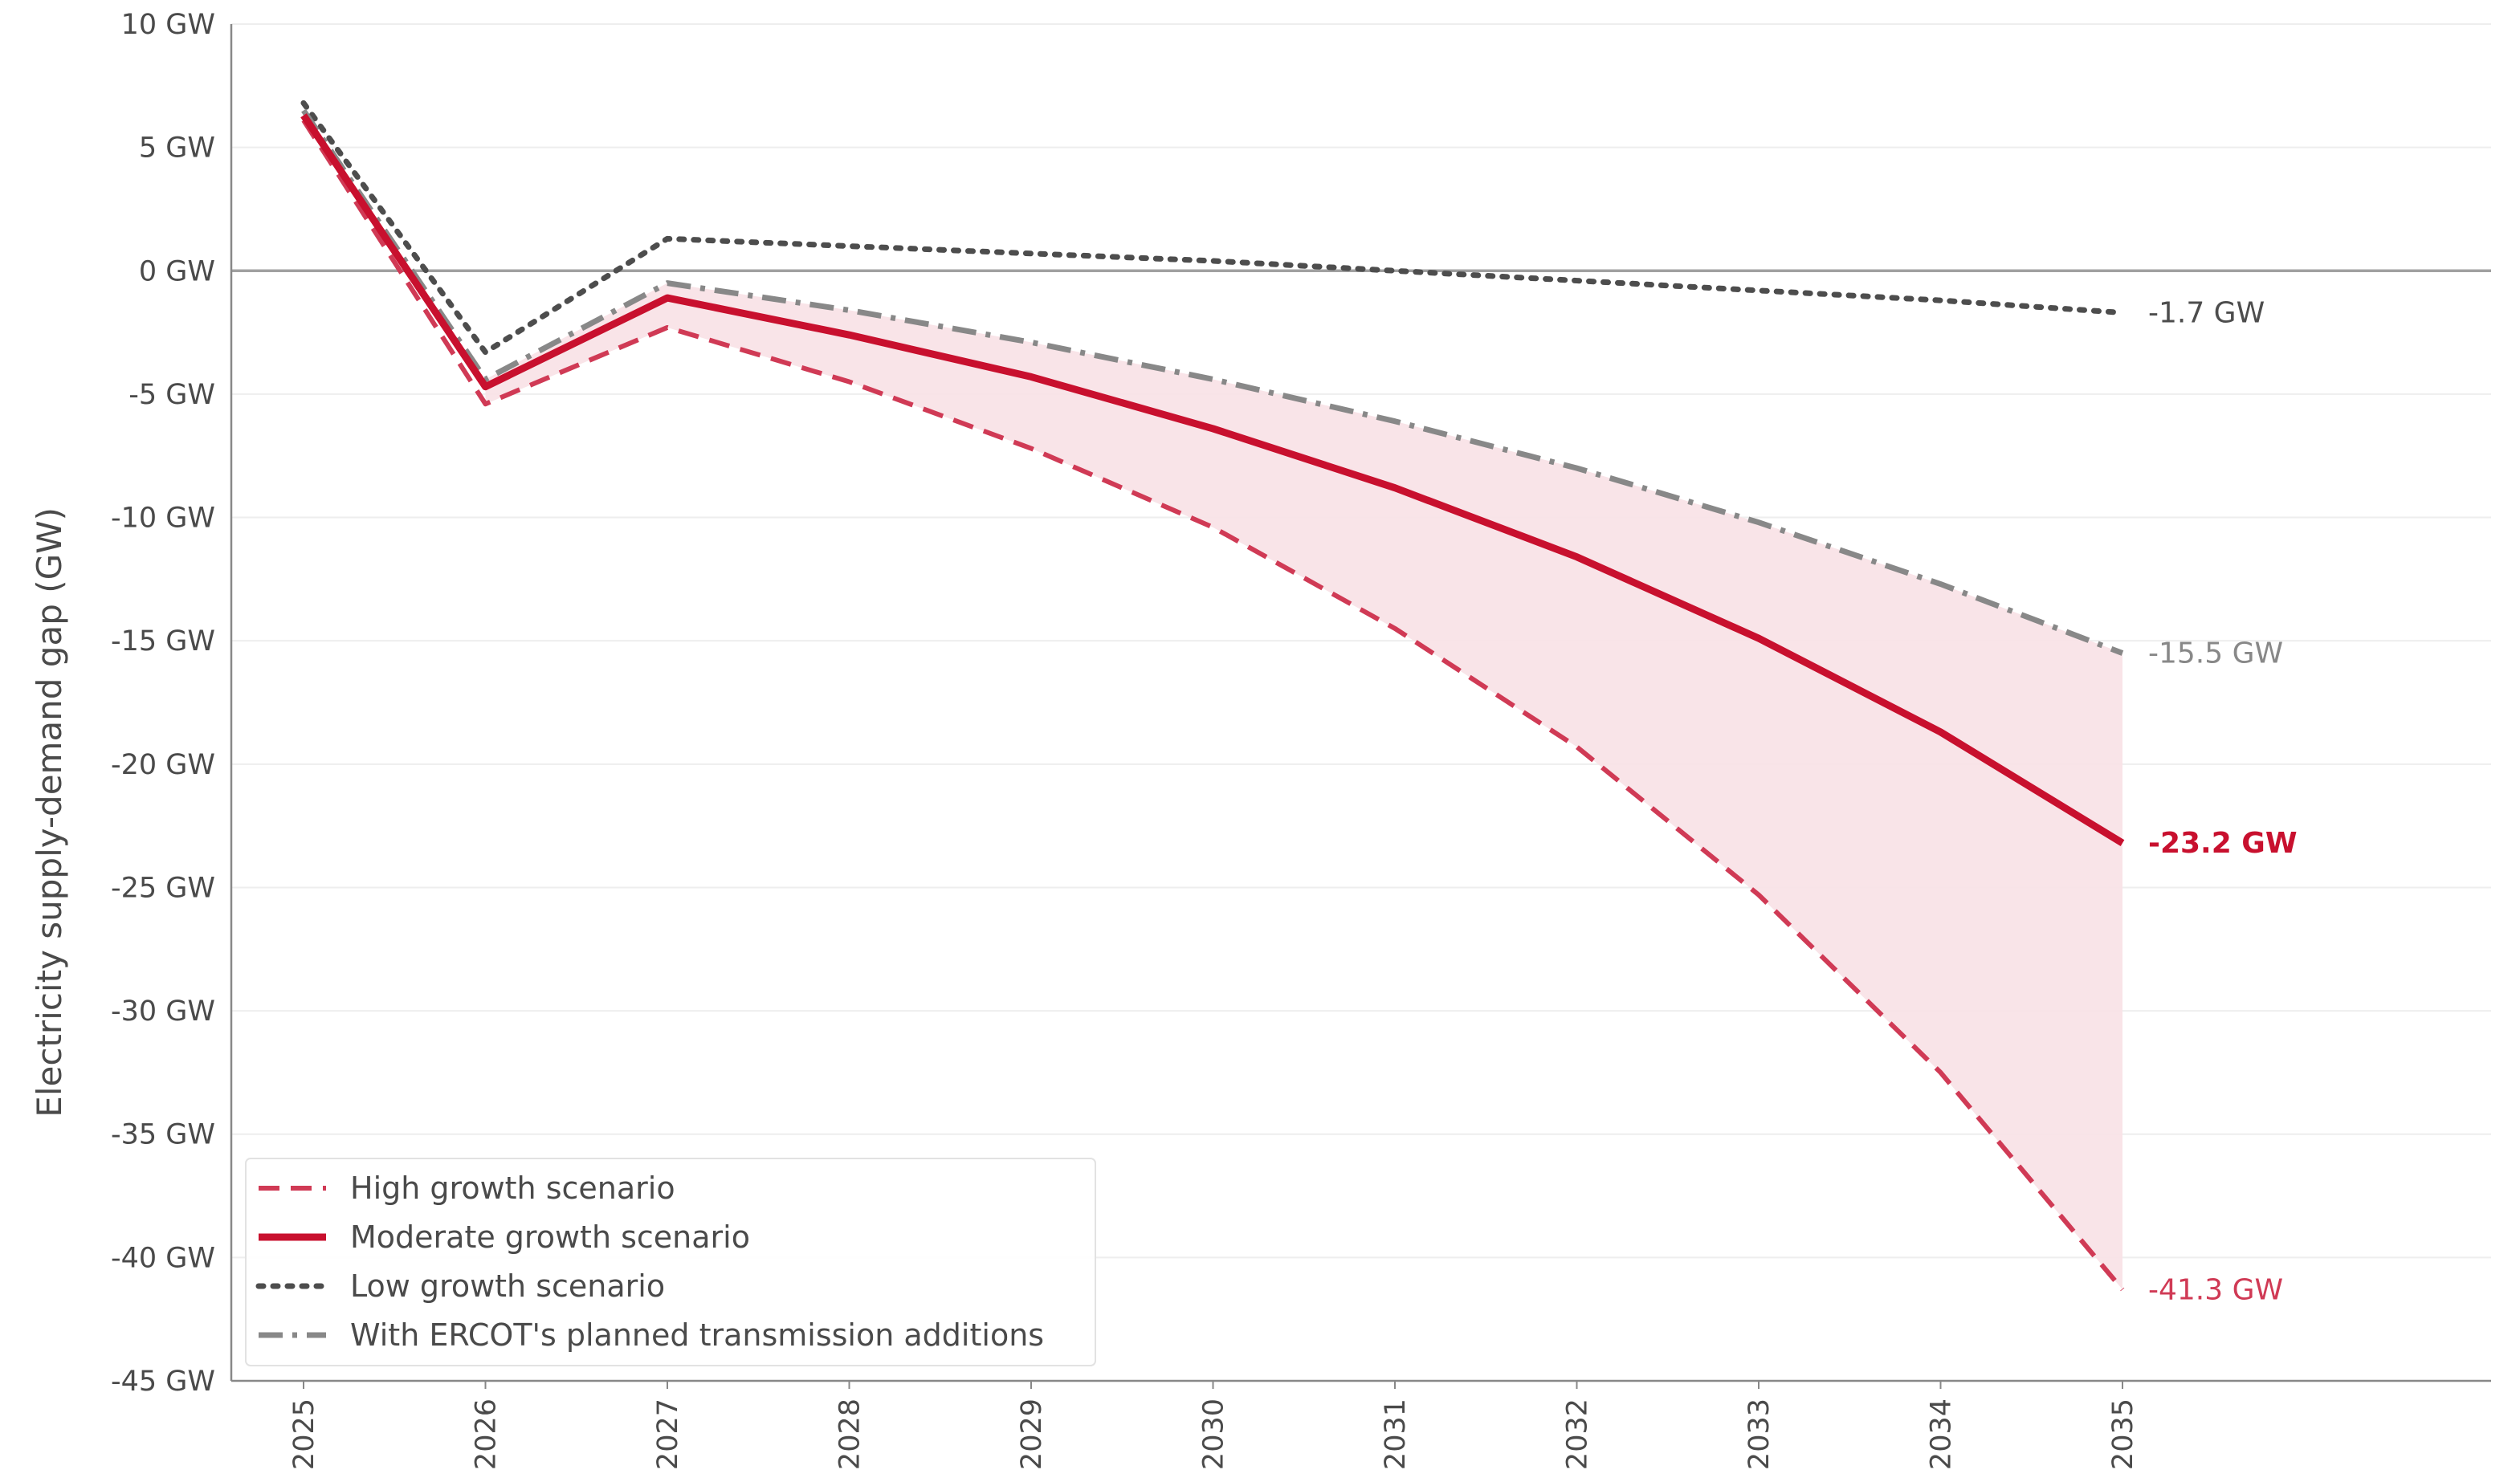  I want to click on x-tick-label: 2027, so click(668, 1435).